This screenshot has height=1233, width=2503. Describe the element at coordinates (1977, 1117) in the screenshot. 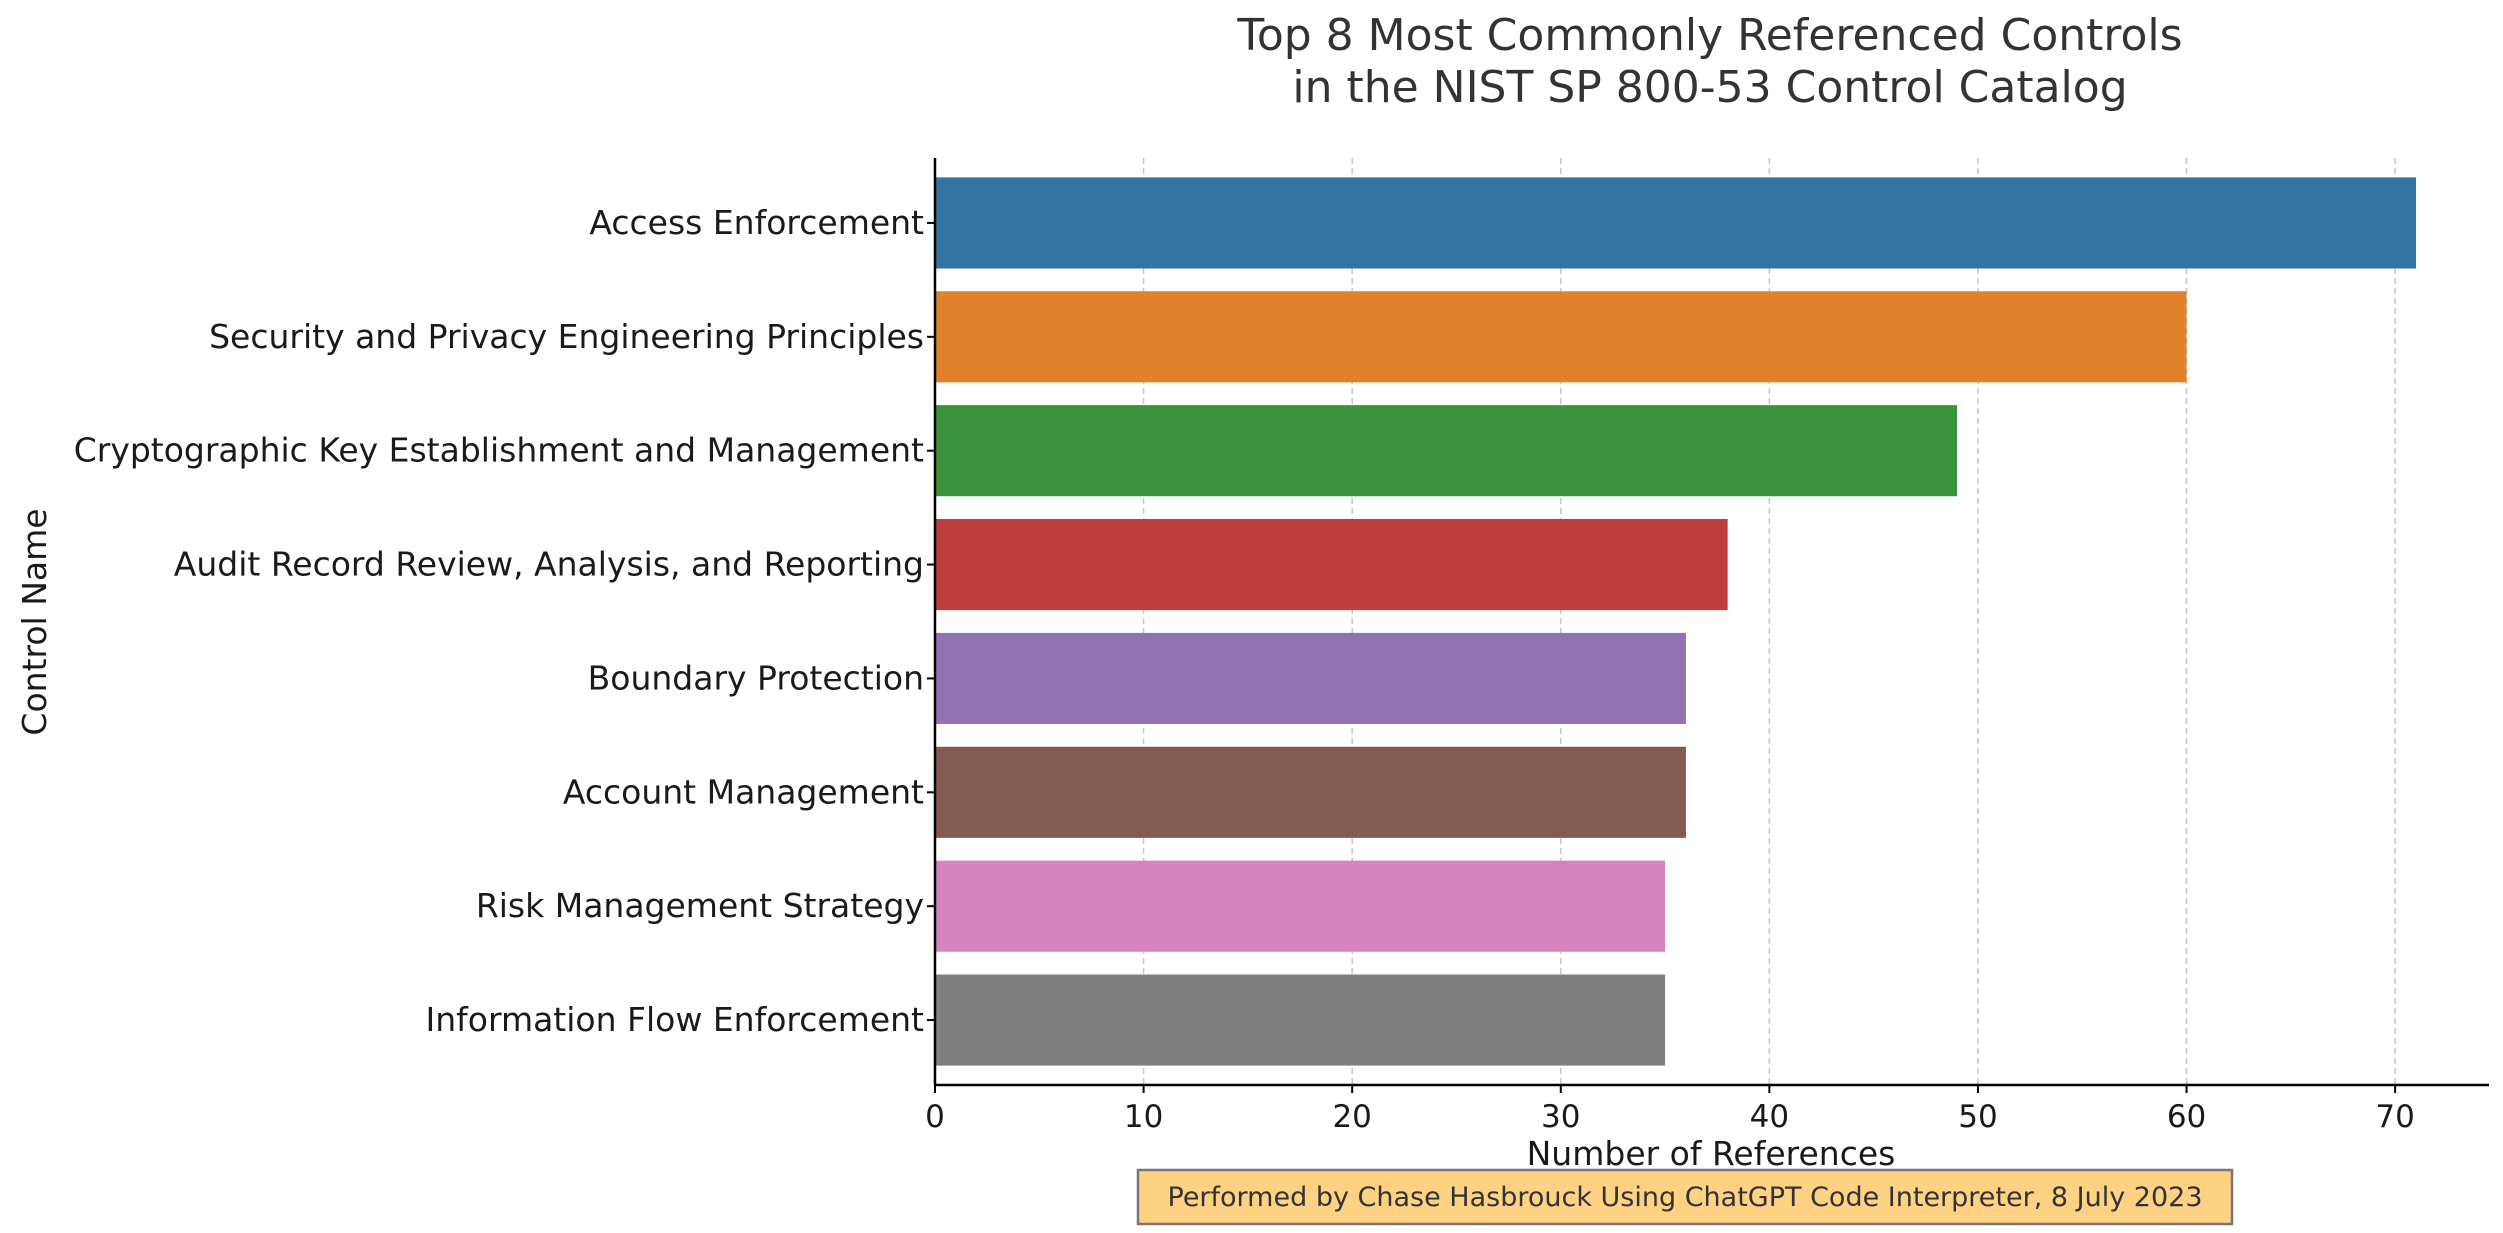

I see `x-tick-label: 50` at that location.